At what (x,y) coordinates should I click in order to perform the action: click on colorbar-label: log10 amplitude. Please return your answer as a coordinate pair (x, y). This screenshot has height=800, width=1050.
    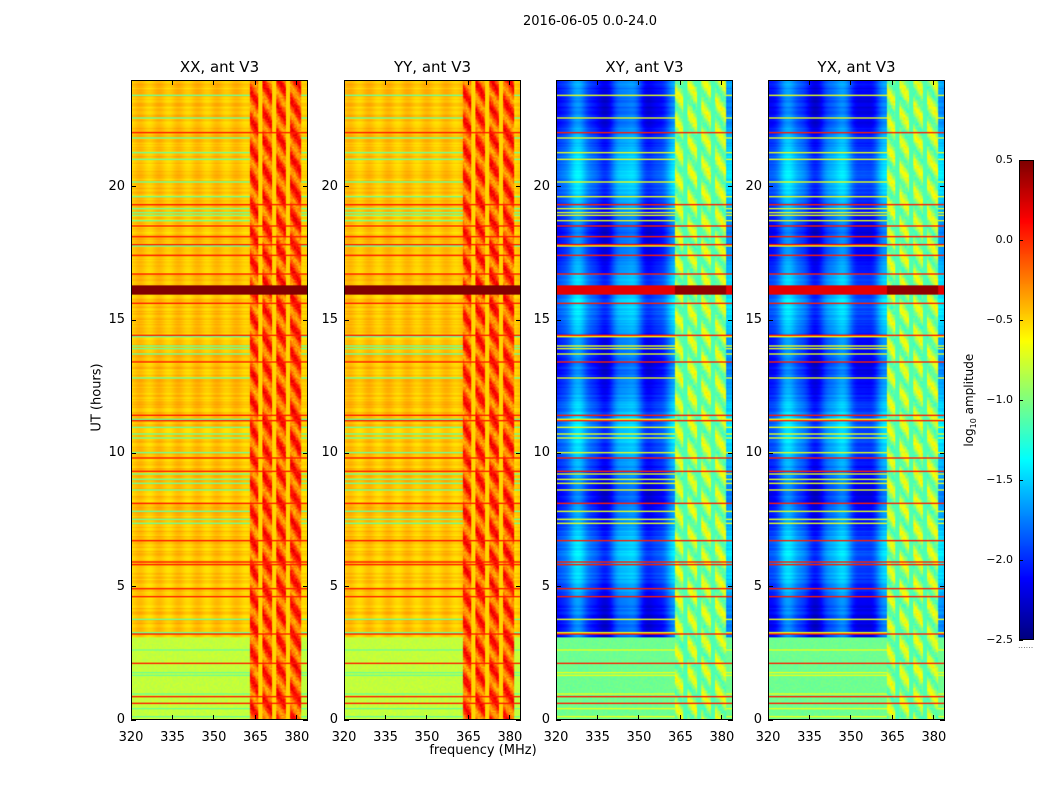
    Looking at the image, I should click on (970, 400).